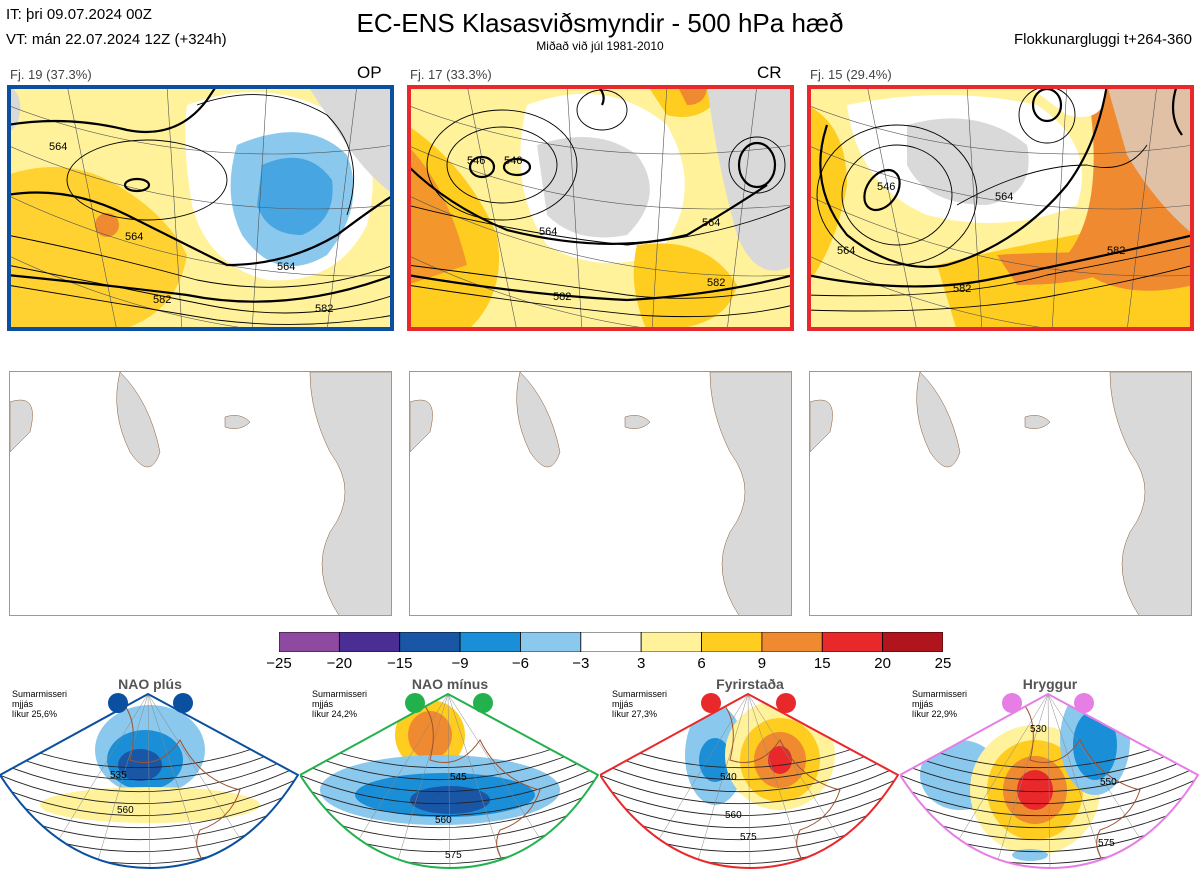 This screenshot has width=1200, height=871. I want to click on colorbar-tick-label: 3, so click(641, 663).